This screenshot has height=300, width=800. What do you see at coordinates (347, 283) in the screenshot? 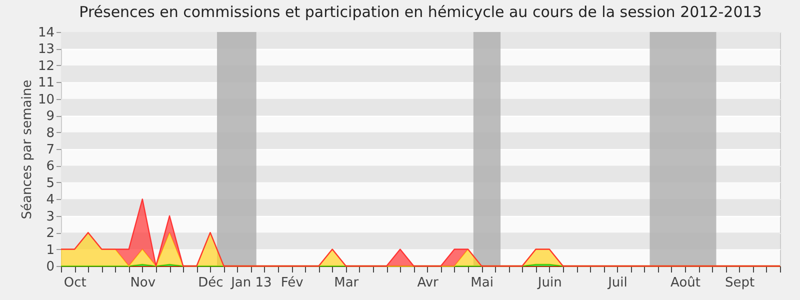
I see `x-tick-label: Mar` at bounding box center [347, 283].